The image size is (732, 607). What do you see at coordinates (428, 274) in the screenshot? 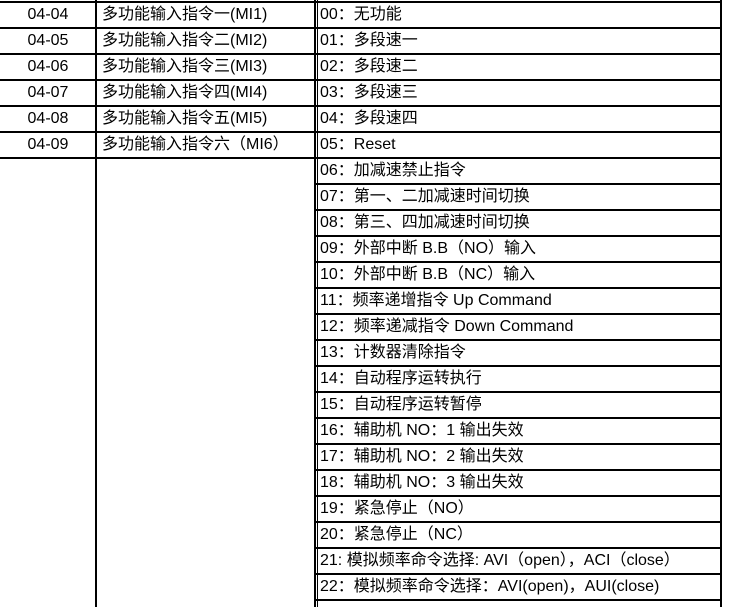
I see `setting-option: 10：外部中断 B.B（NC）输入` at bounding box center [428, 274].